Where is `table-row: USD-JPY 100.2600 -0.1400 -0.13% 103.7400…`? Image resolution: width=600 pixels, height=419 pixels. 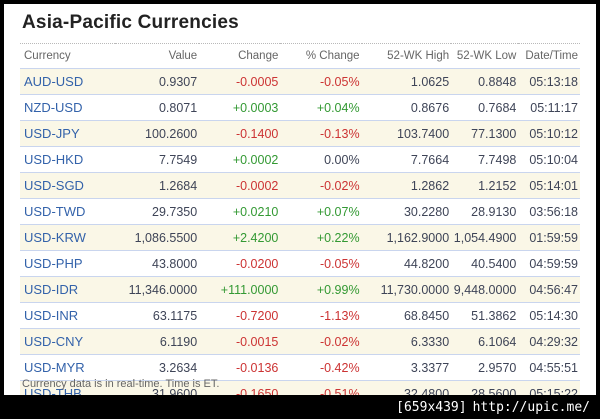
table-row: USD-JPY 100.2600 -0.1400 -0.13% 103.7400… is located at coordinates (300, 133).